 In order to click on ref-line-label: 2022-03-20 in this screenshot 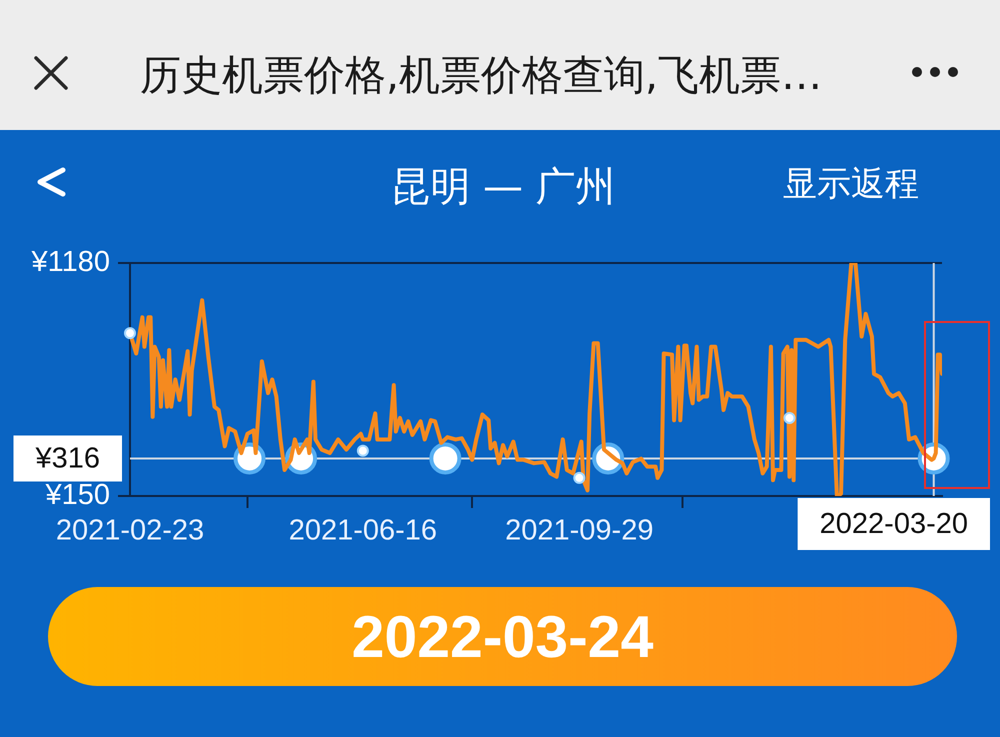, I will do `click(894, 524)`.